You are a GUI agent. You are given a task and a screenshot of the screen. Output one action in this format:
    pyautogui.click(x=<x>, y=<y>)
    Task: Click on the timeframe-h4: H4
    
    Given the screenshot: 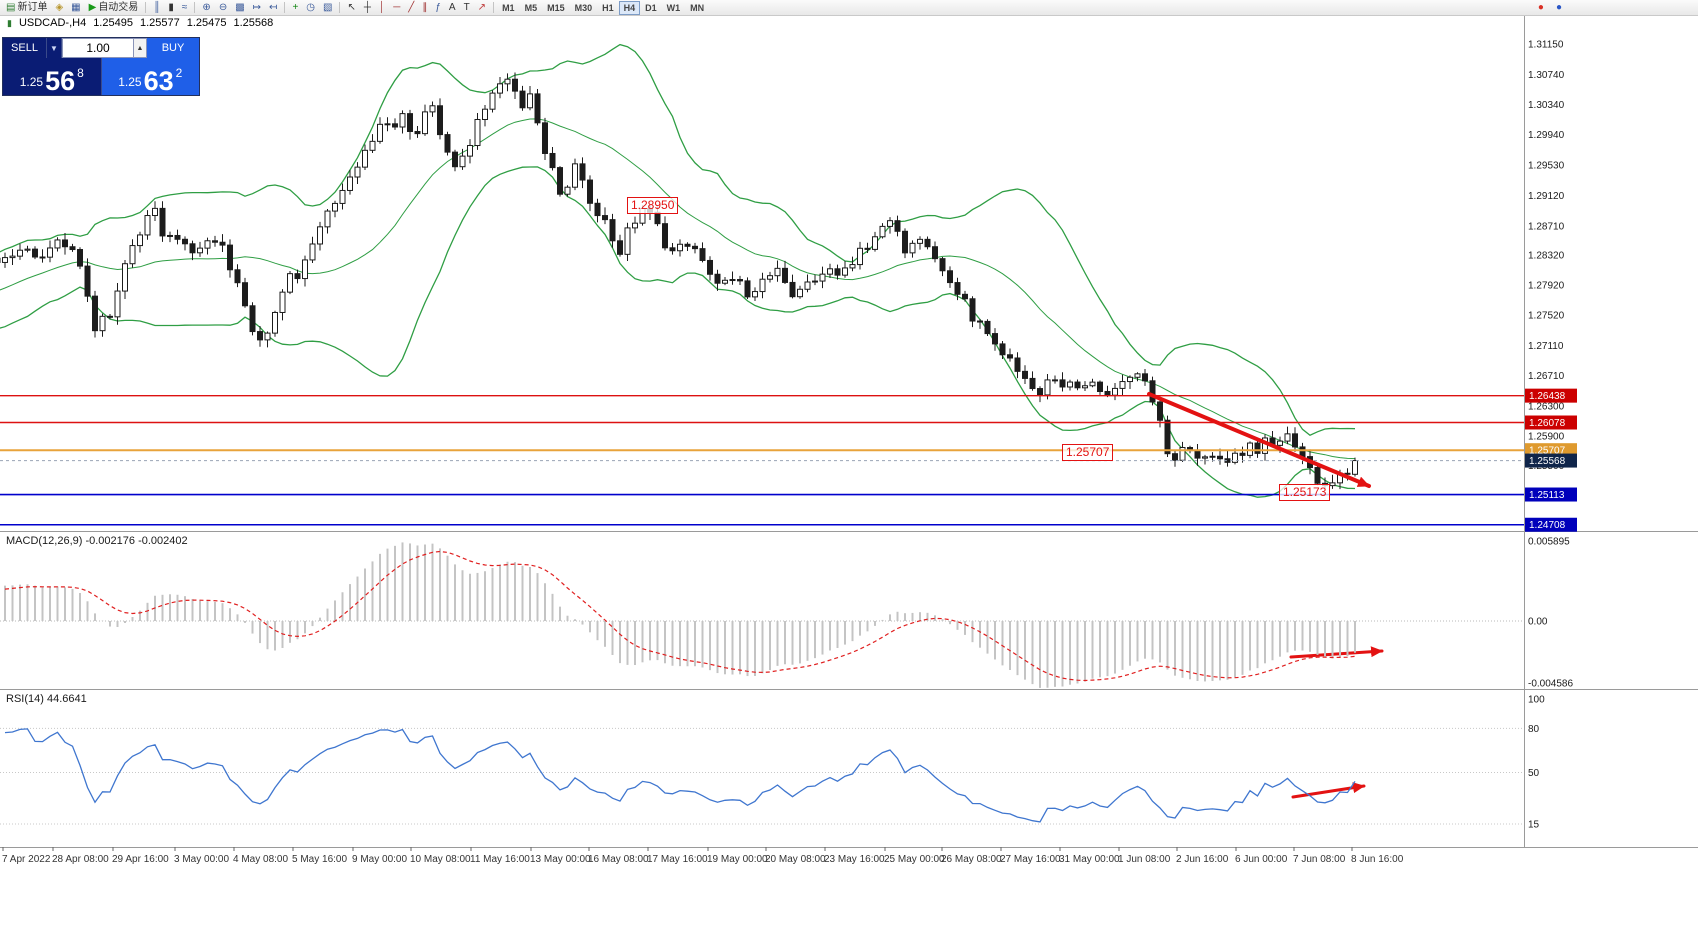 What is the action you would take?
    pyautogui.click(x=629, y=7)
    